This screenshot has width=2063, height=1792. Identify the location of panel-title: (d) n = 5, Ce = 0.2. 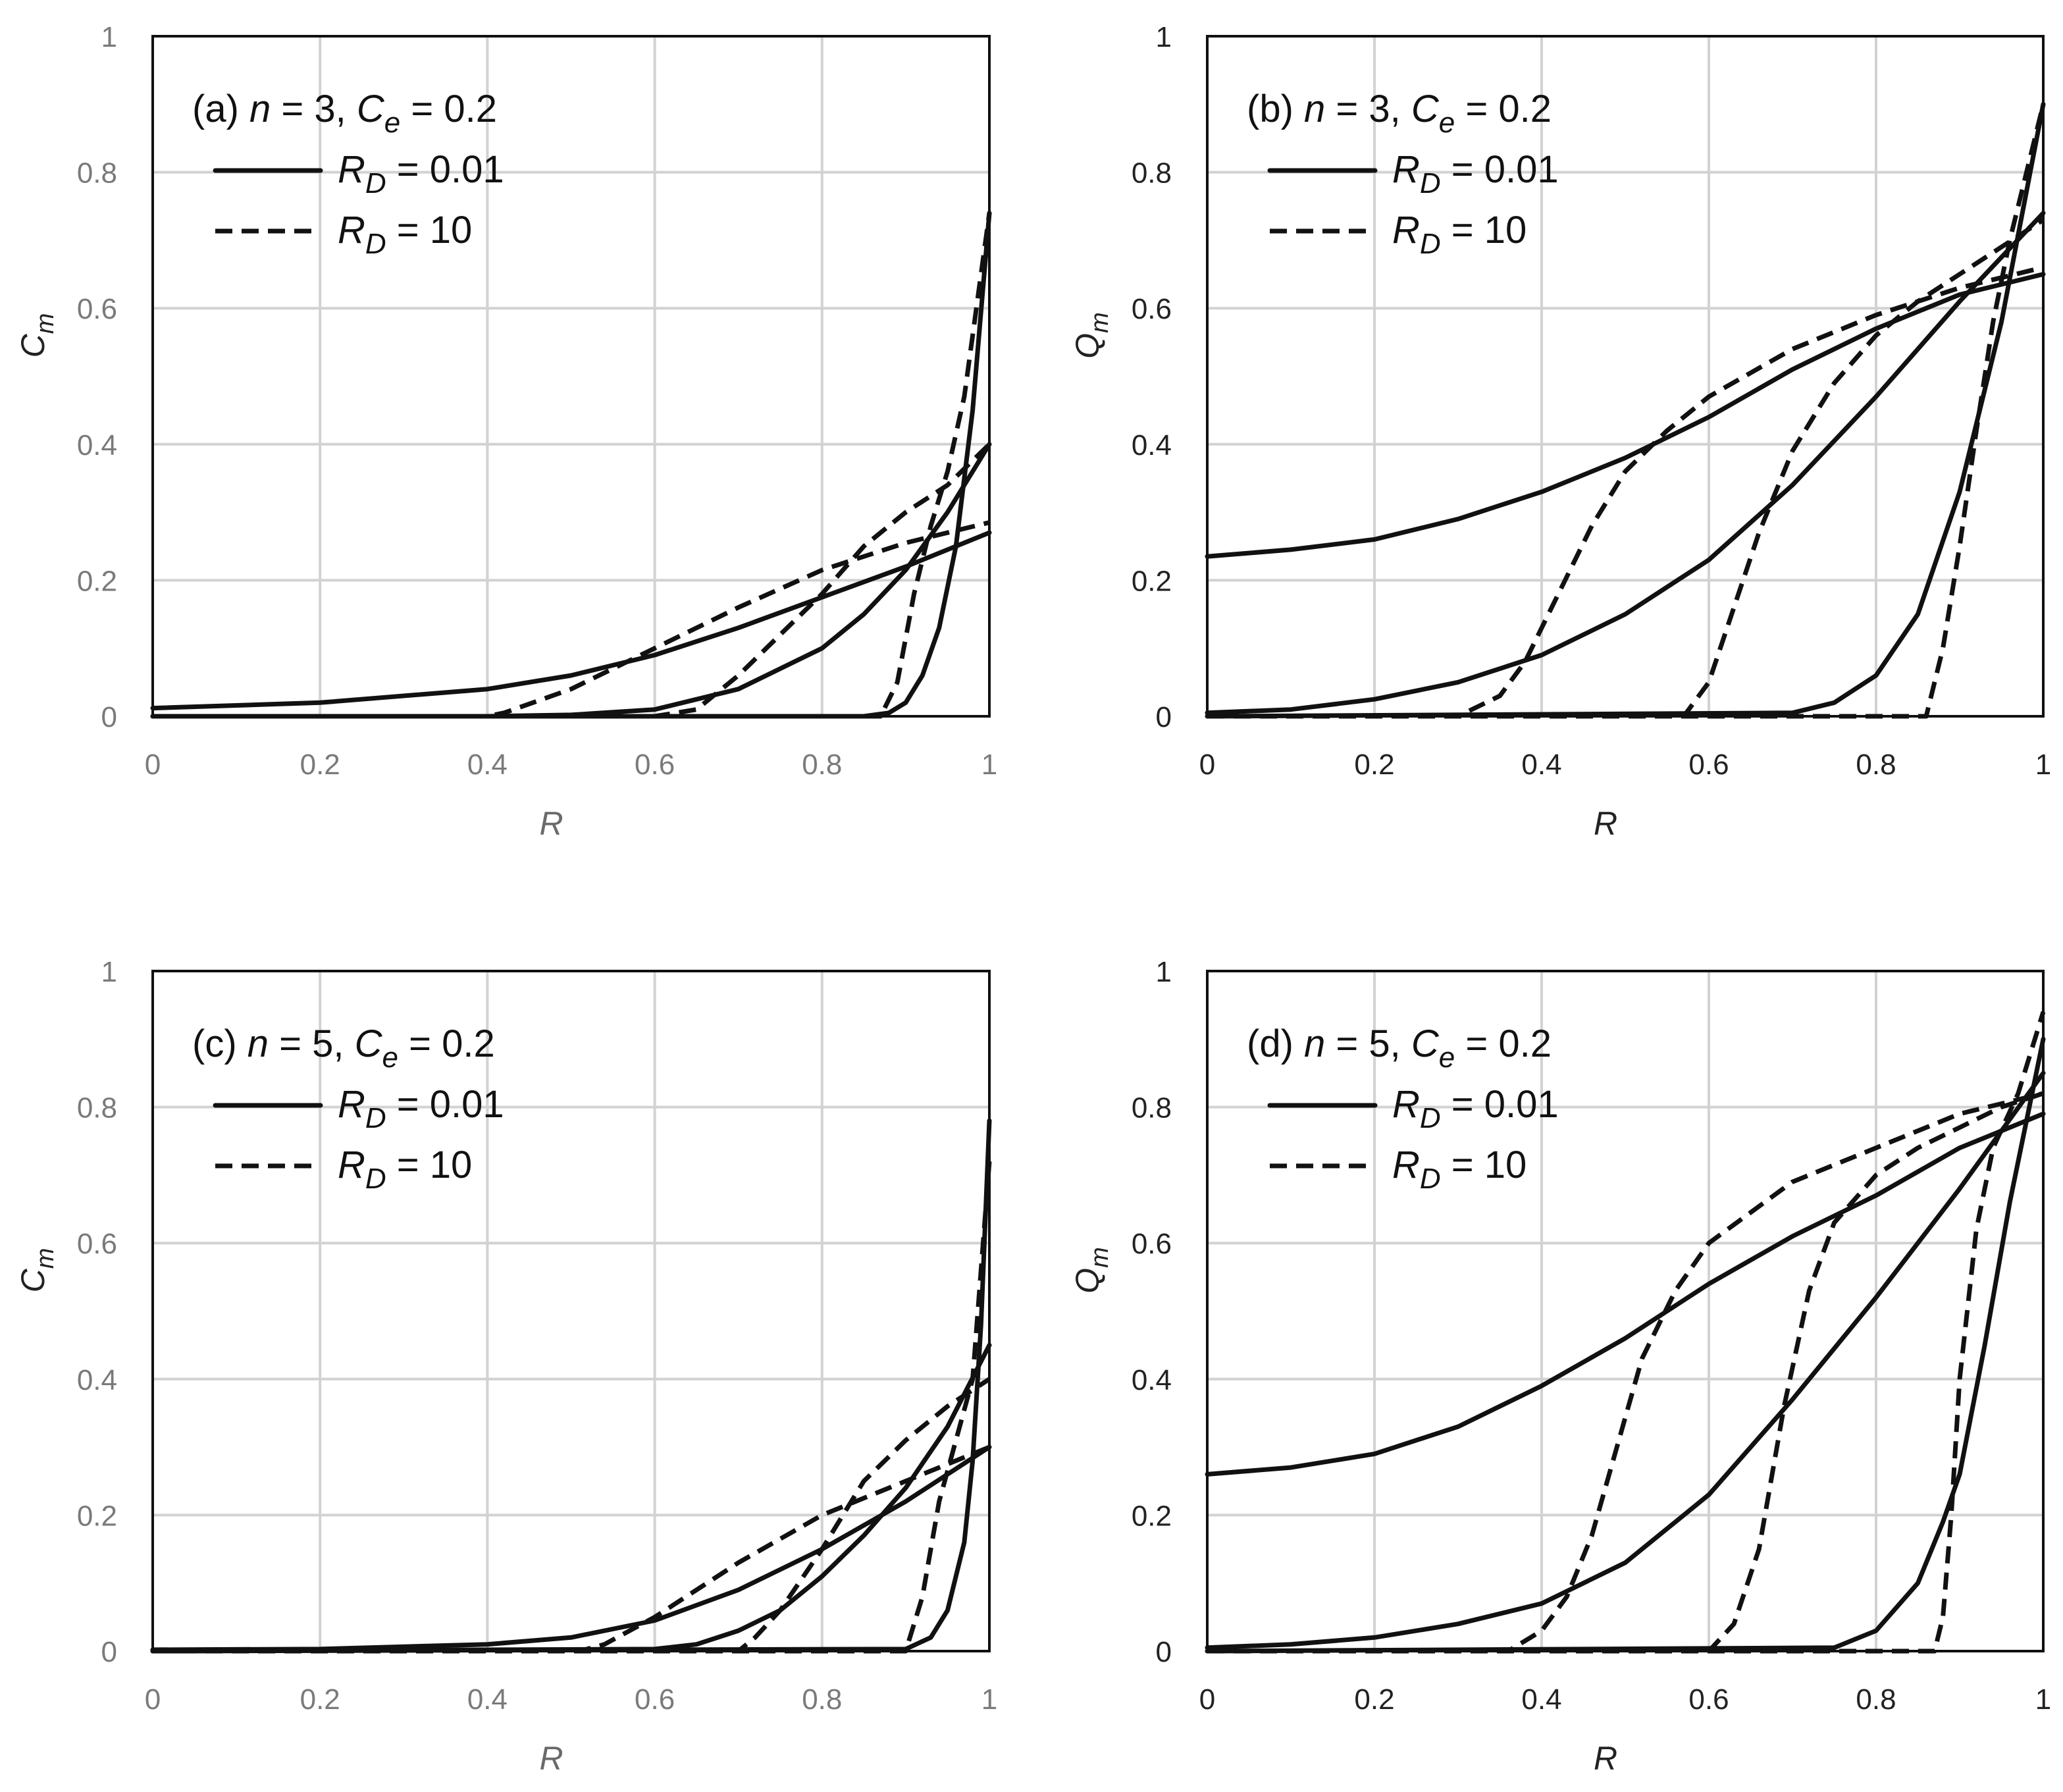
(1399, 1048).